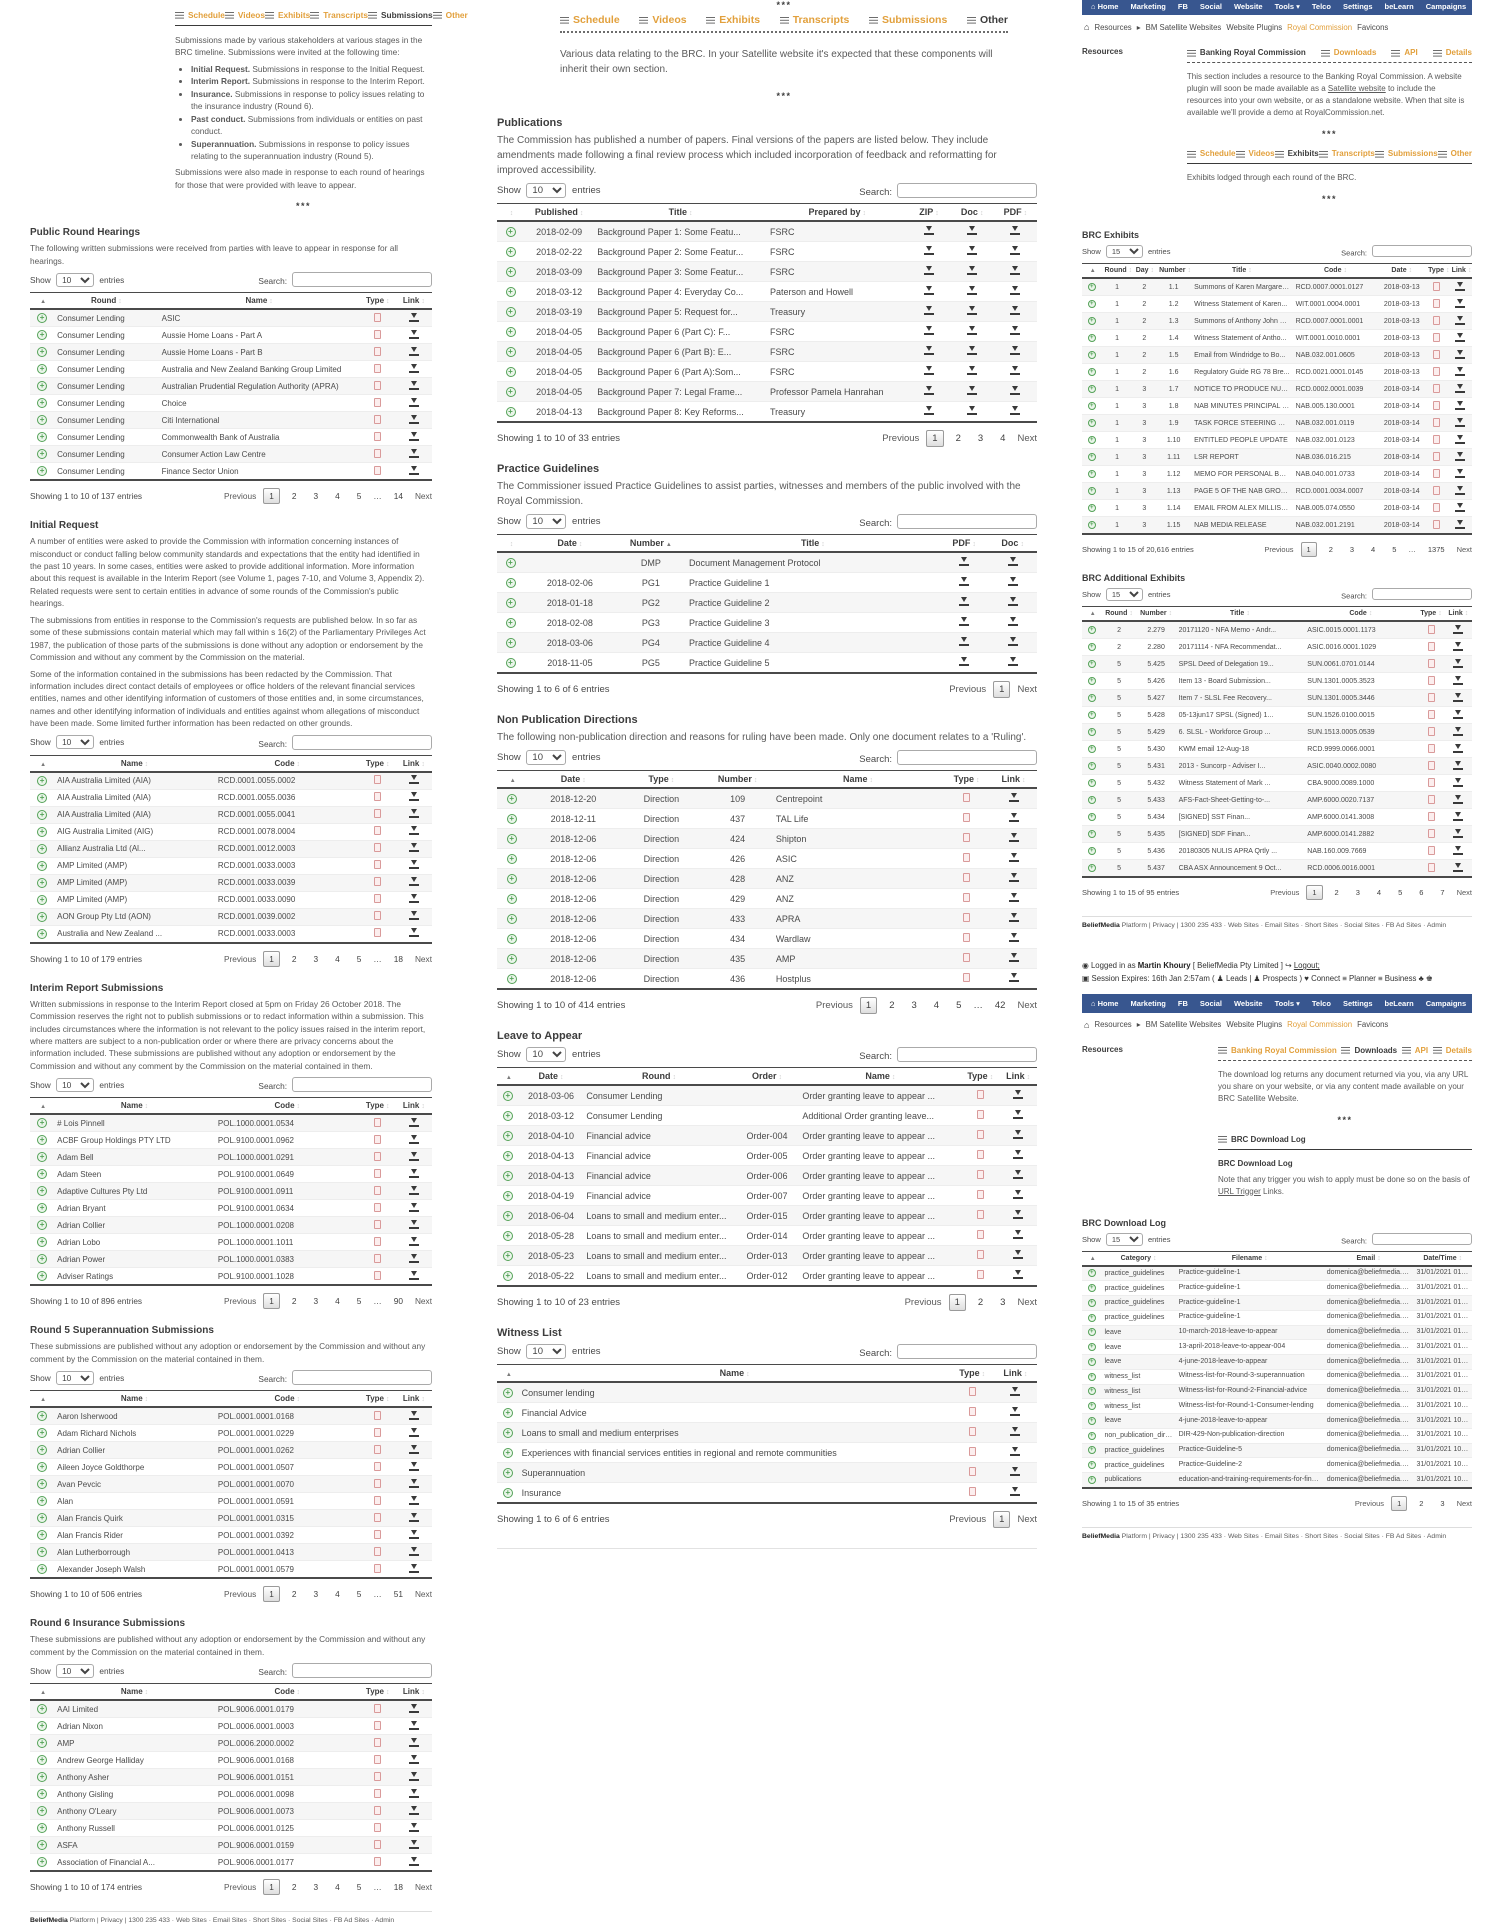 This screenshot has width=1500, height=1924. I want to click on entries-select: 102550100, so click(75, 742).